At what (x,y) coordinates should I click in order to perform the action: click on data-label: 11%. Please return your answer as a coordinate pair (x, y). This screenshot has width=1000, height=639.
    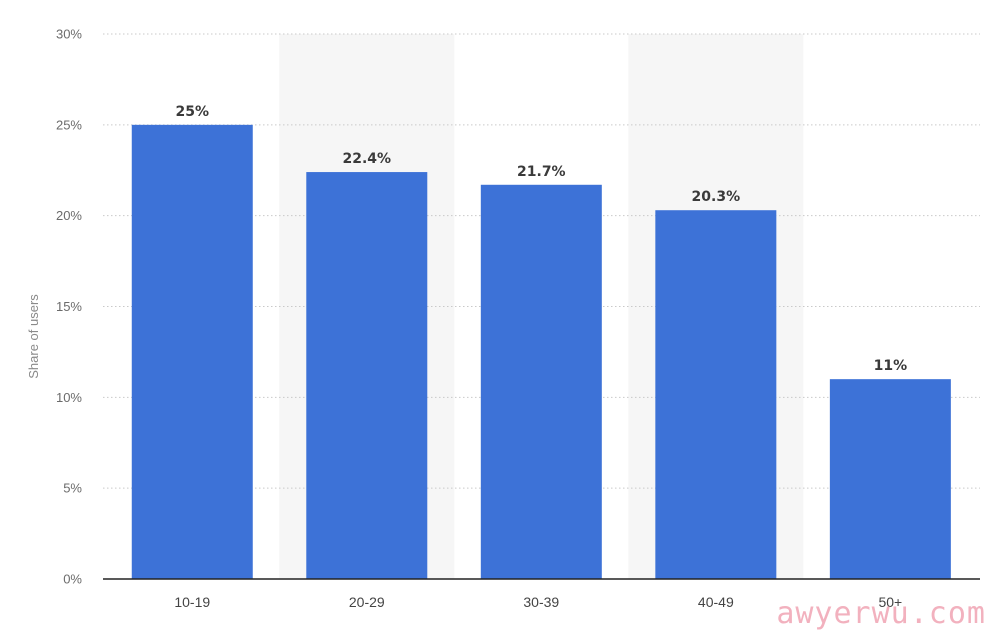
    Looking at the image, I should click on (891, 366).